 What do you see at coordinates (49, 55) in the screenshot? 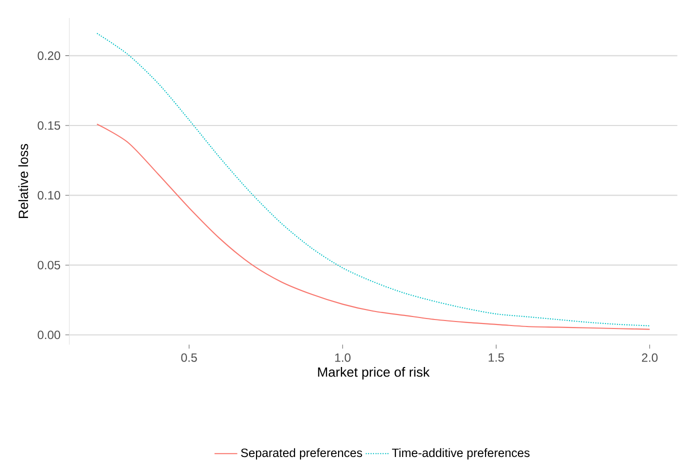
I see `y-tick-label: 0.20` at bounding box center [49, 55].